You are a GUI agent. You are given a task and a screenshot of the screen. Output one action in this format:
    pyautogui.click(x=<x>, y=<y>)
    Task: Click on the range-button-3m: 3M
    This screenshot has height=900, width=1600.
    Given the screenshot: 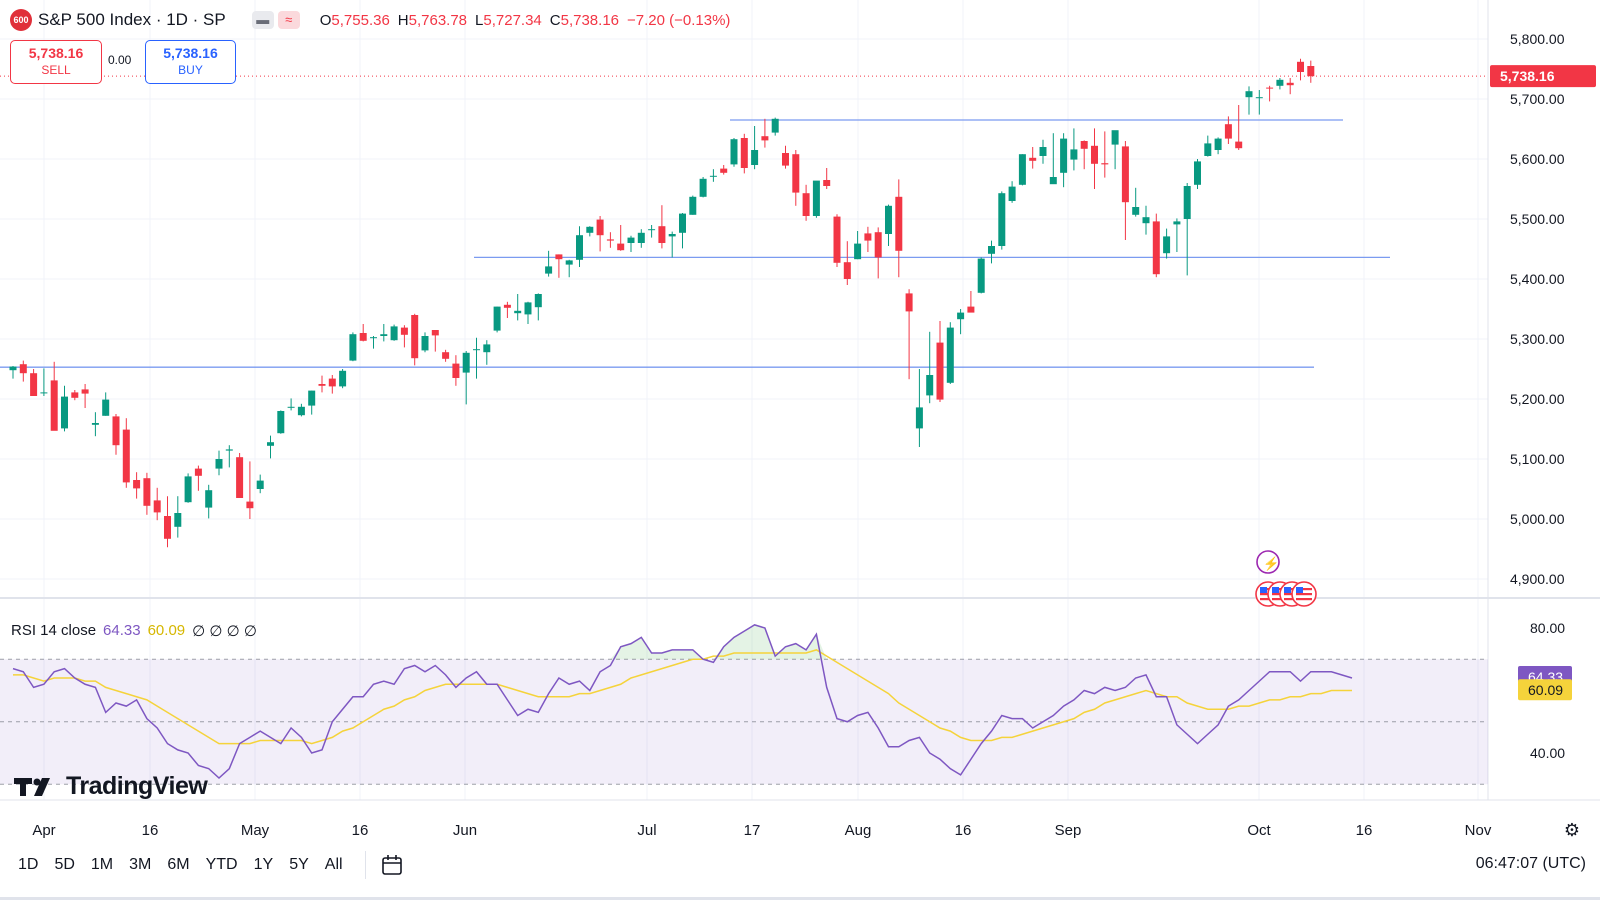 What is the action you would take?
    pyautogui.click(x=140, y=864)
    